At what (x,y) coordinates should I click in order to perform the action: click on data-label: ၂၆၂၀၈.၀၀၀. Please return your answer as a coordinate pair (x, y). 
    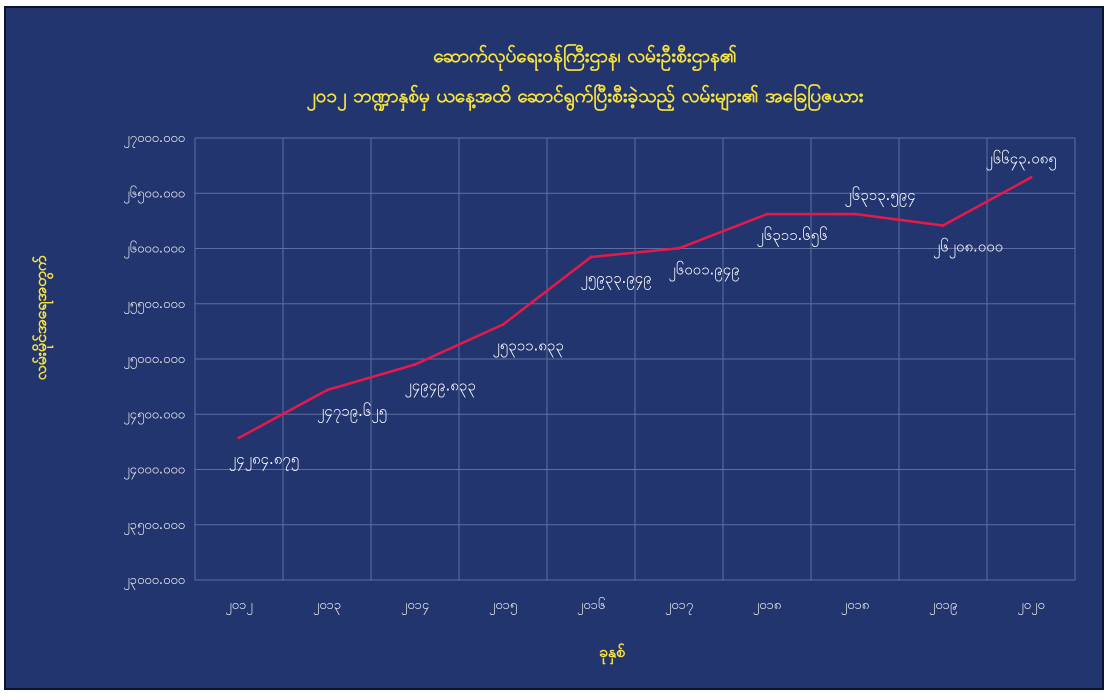
    Looking at the image, I should click on (968, 248).